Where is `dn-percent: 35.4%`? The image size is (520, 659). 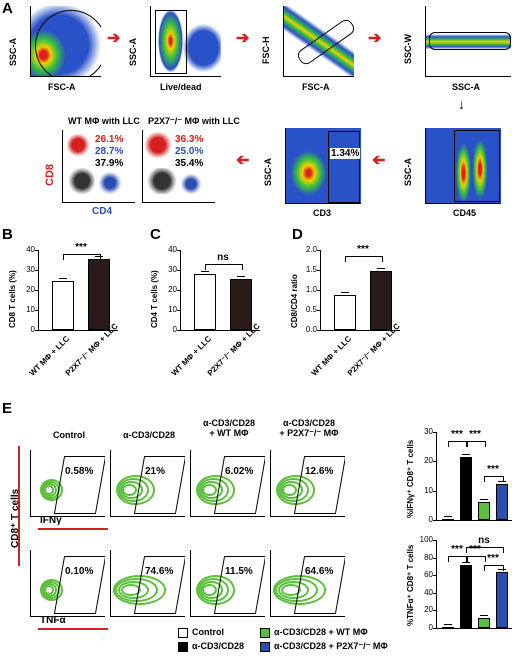 dn-percent: 35.4% is located at coordinates (189, 163).